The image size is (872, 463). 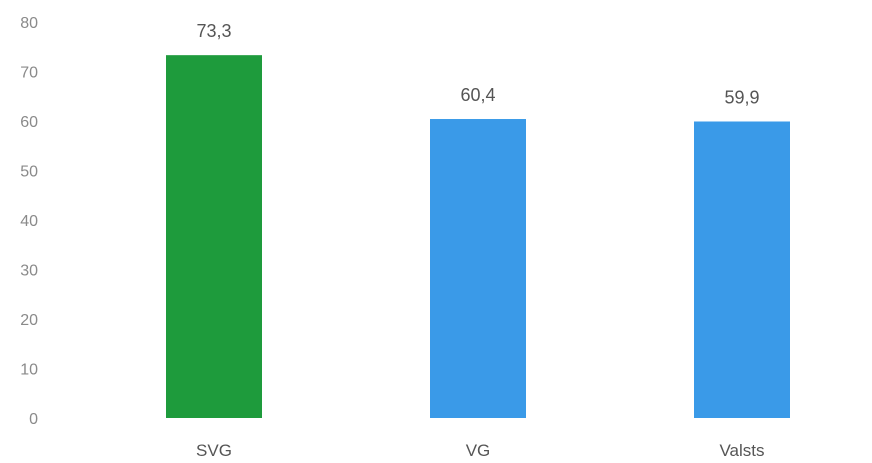 What do you see at coordinates (741, 97) in the screenshot?
I see `data-label-valsts: 59,9` at bounding box center [741, 97].